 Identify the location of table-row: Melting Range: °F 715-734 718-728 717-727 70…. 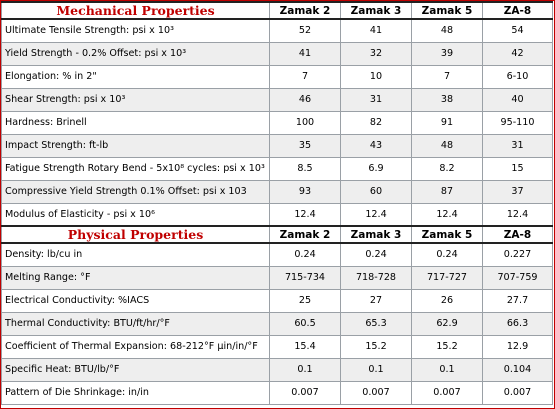
(277, 277).